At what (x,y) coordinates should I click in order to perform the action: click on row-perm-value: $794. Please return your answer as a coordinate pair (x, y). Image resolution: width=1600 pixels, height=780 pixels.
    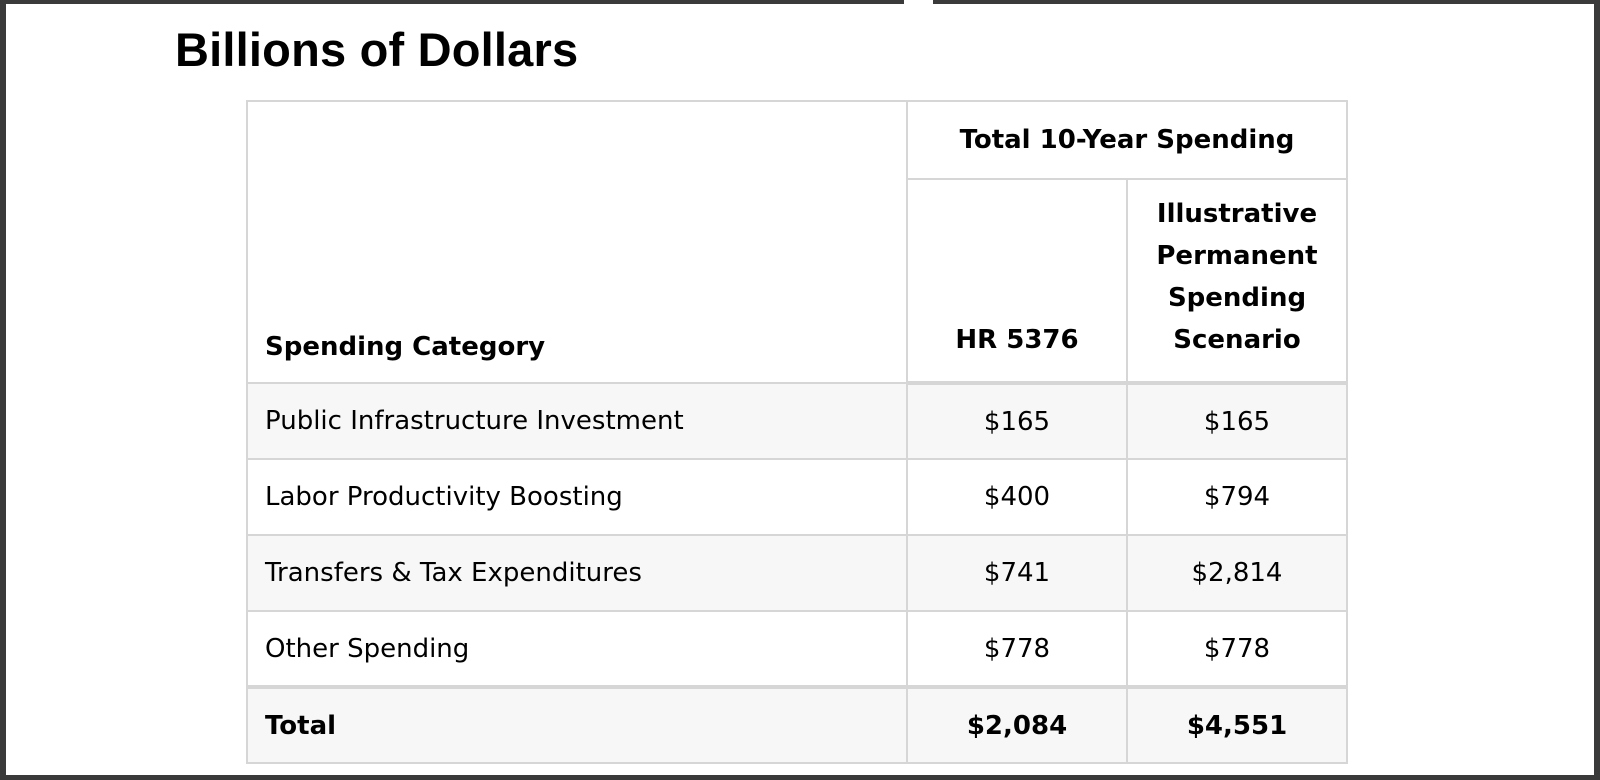
    Looking at the image, I should click on (1237, 497).